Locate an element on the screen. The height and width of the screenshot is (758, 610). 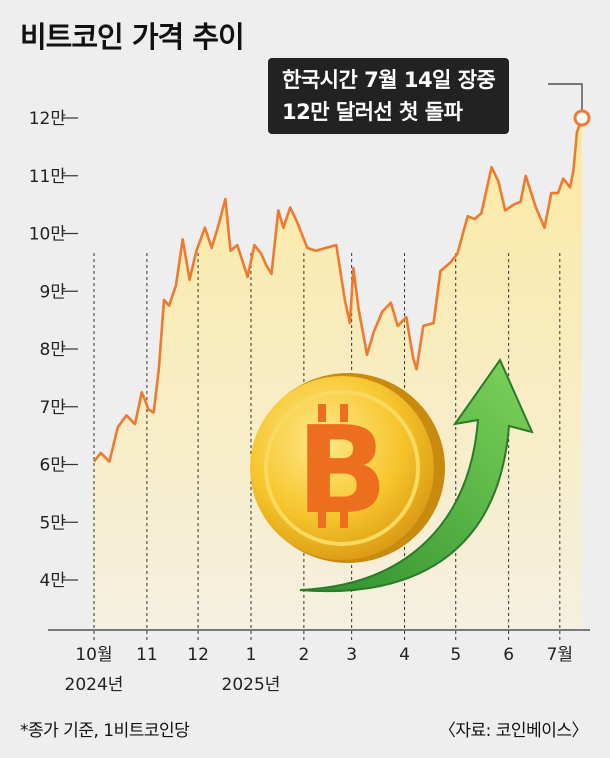
y-tick-label: 7만 is located at coordinates (53, 408).